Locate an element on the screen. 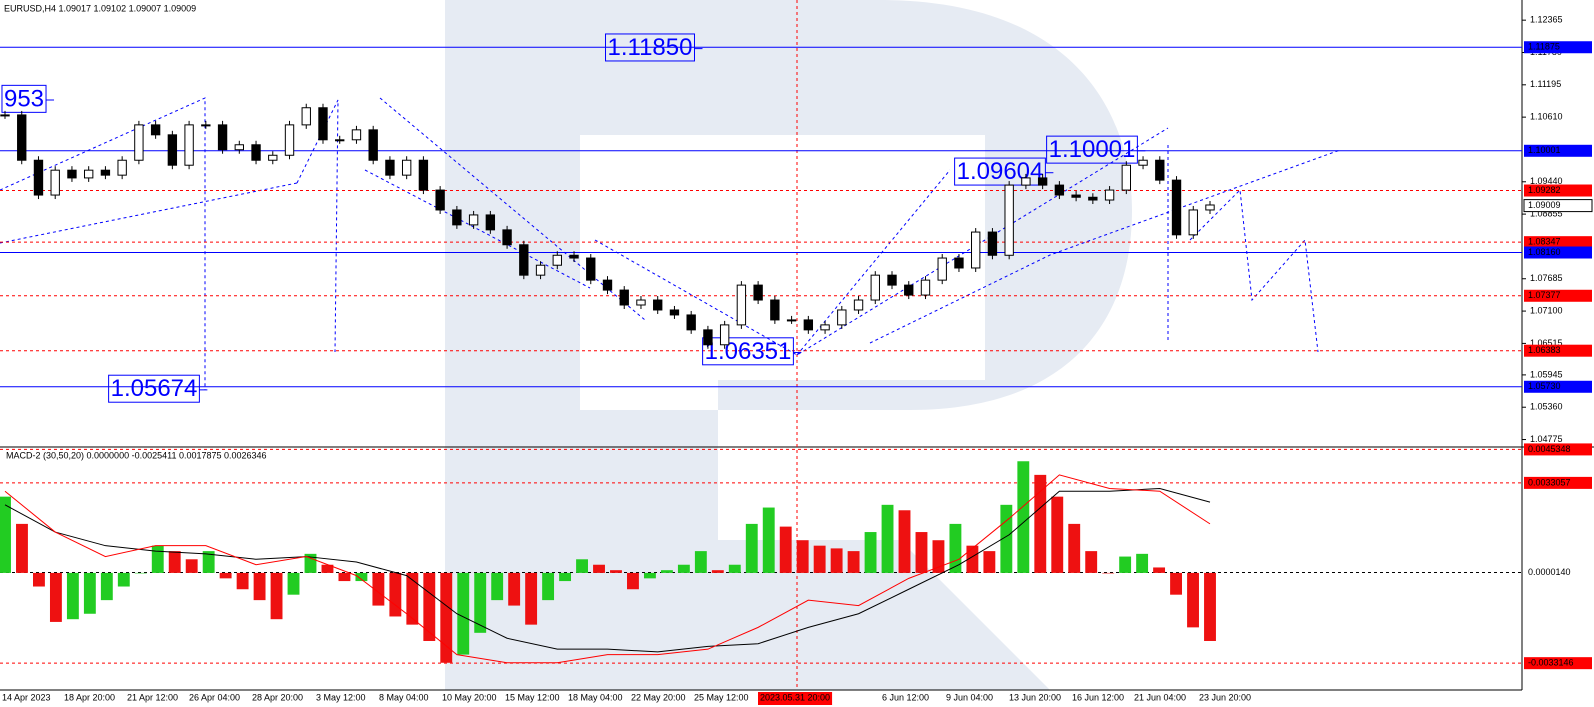  time-label: 10 May 20:00 is located at coordinates (469, 697).